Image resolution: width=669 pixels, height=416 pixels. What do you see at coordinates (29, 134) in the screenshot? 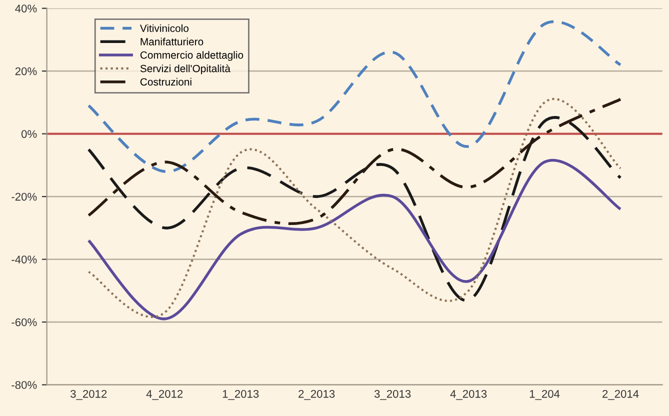
I see `y-tick-label: 0%` at bounding box center [29, 134].